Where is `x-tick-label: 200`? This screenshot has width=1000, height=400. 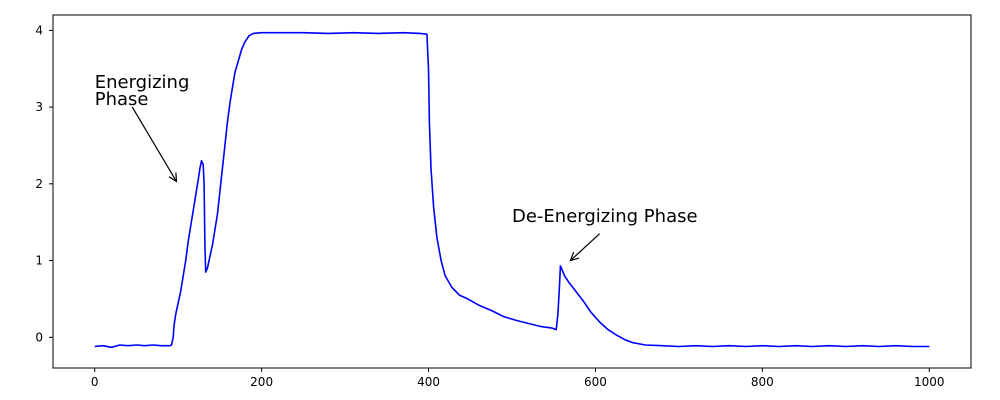 x-tick-label: 200 is located at coordinates (261, 382).